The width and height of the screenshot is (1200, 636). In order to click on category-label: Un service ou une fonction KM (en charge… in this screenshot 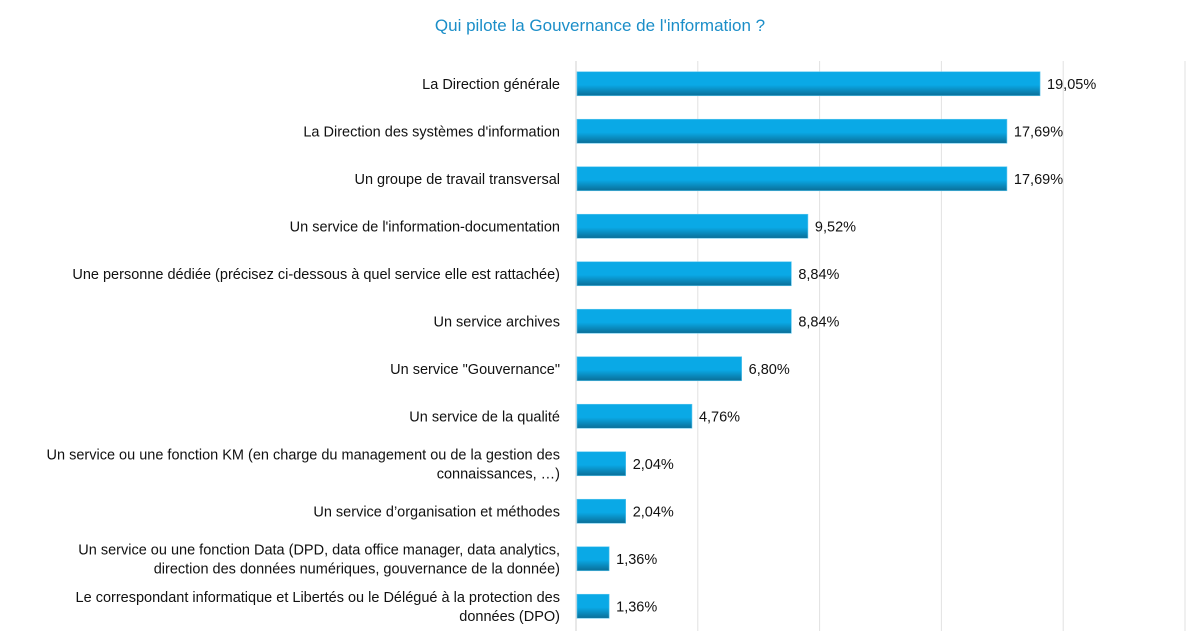, I will do `click(303, 455)`.